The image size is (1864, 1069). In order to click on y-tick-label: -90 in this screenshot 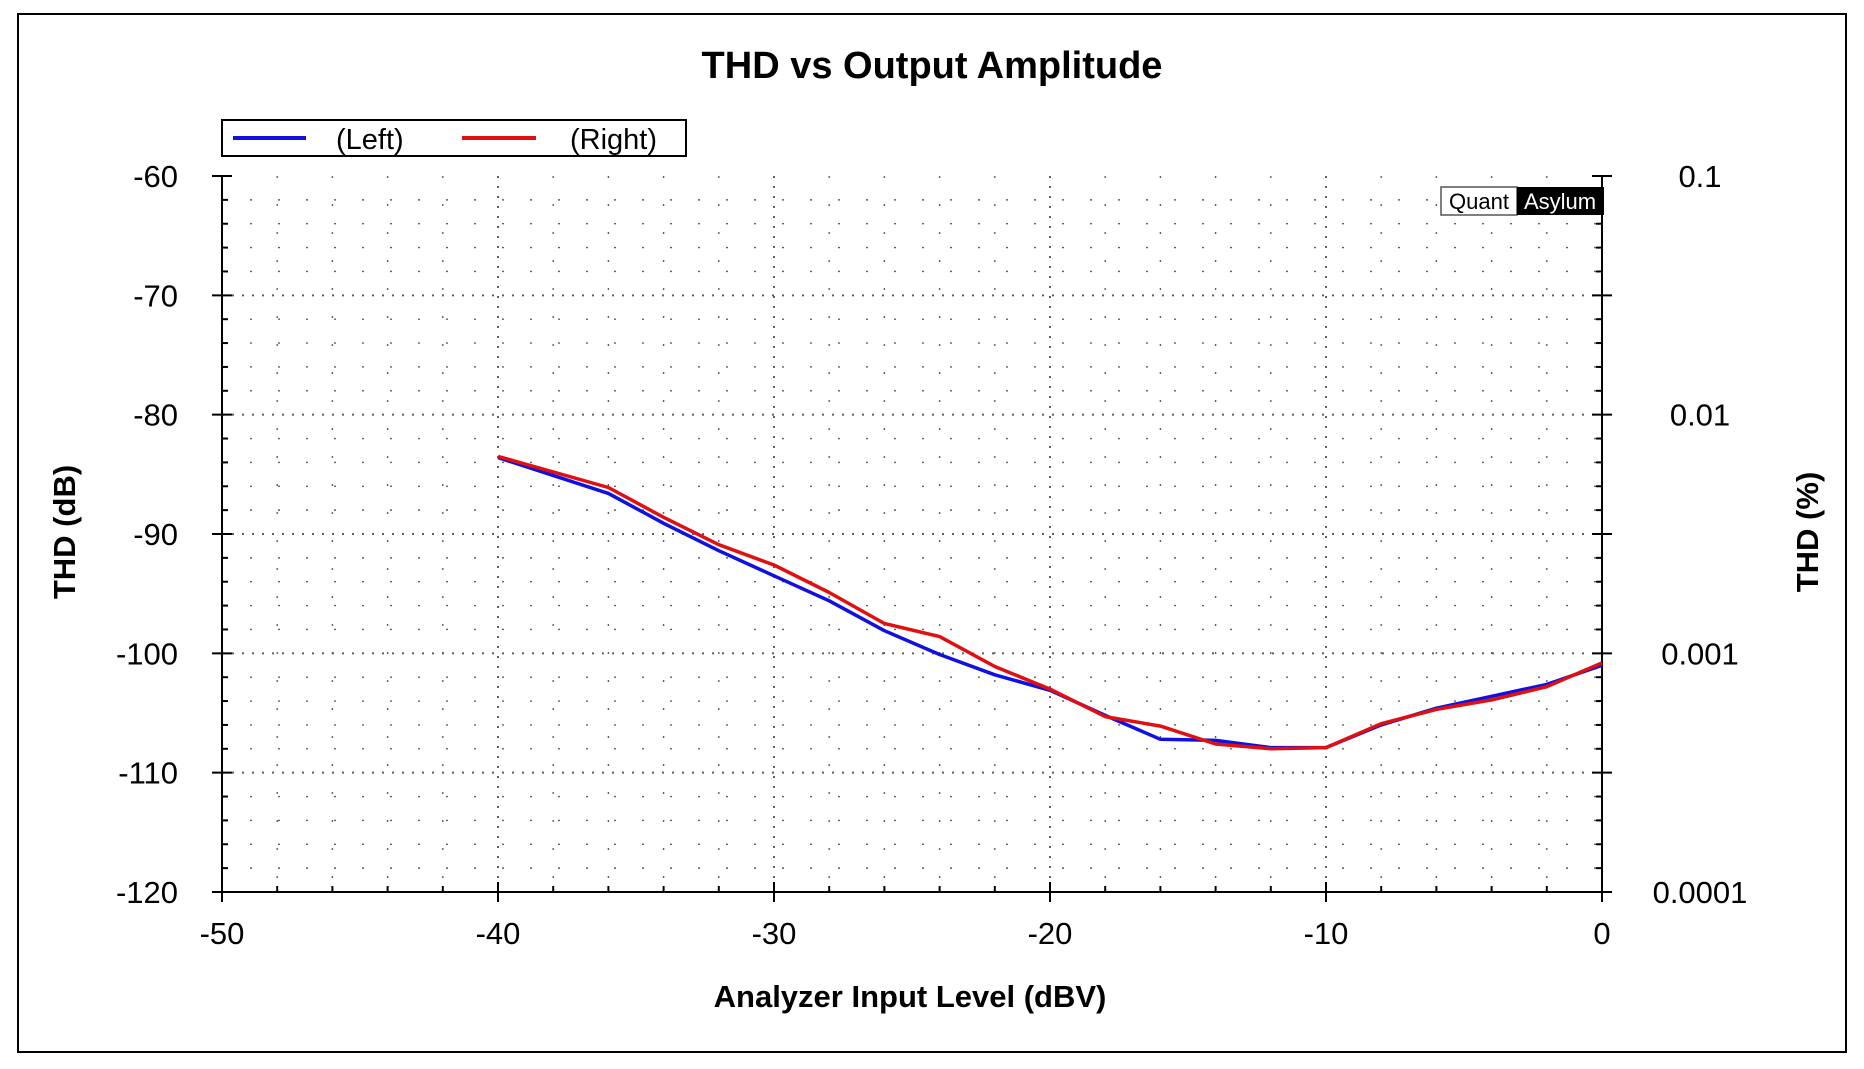, I will do `click(155, 534)`.